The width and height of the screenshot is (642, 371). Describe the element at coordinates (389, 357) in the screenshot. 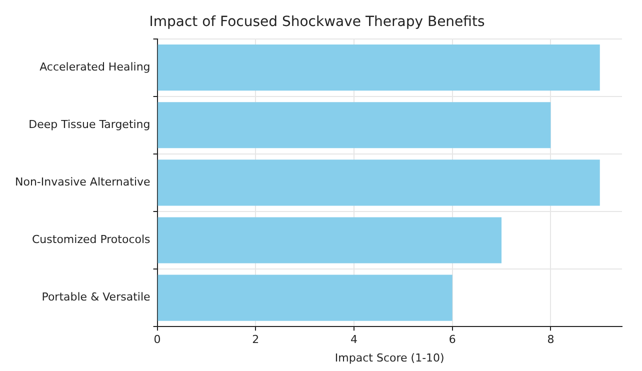

I see `x-axis-title: Impact Score (1-10)` at that location.